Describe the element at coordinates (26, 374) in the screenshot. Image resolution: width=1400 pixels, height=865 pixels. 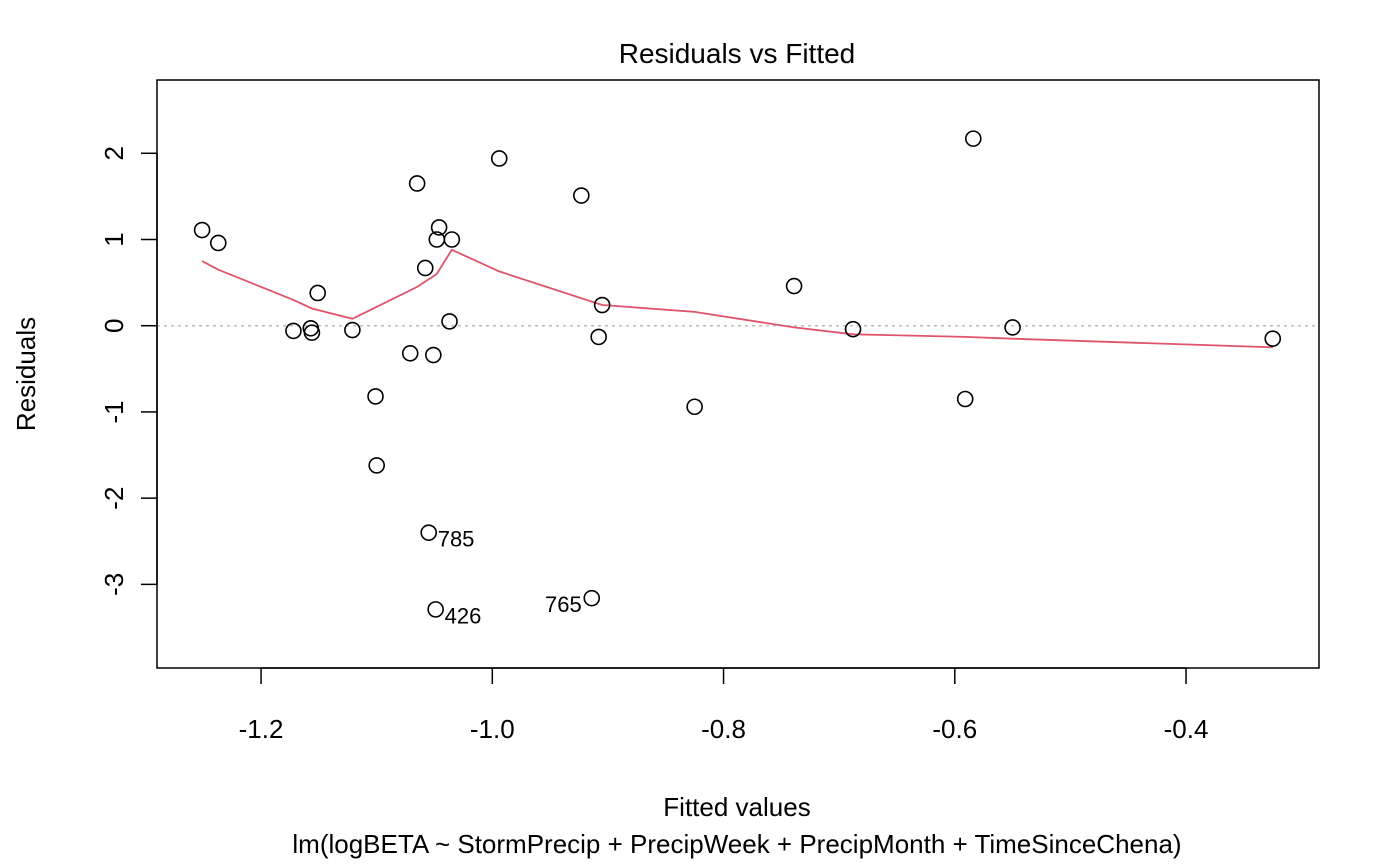
I see `y-axis-label: Residuals` at that location.